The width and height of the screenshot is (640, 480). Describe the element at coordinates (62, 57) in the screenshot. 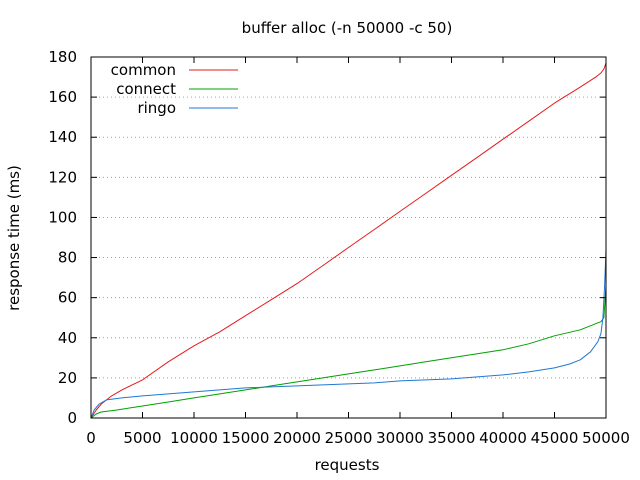

I see `y-tick-label: 180` at that location.